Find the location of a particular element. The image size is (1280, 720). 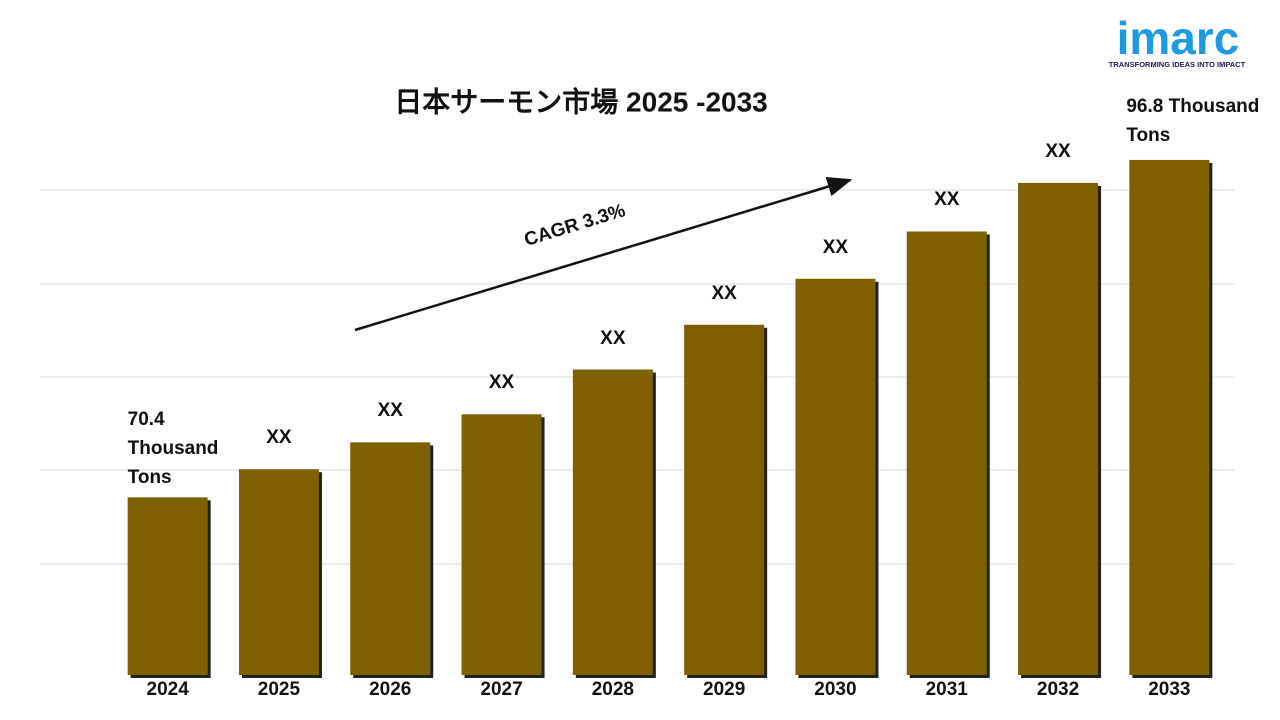

x-tick-label: 2026 is located at coordinates (390, 689).